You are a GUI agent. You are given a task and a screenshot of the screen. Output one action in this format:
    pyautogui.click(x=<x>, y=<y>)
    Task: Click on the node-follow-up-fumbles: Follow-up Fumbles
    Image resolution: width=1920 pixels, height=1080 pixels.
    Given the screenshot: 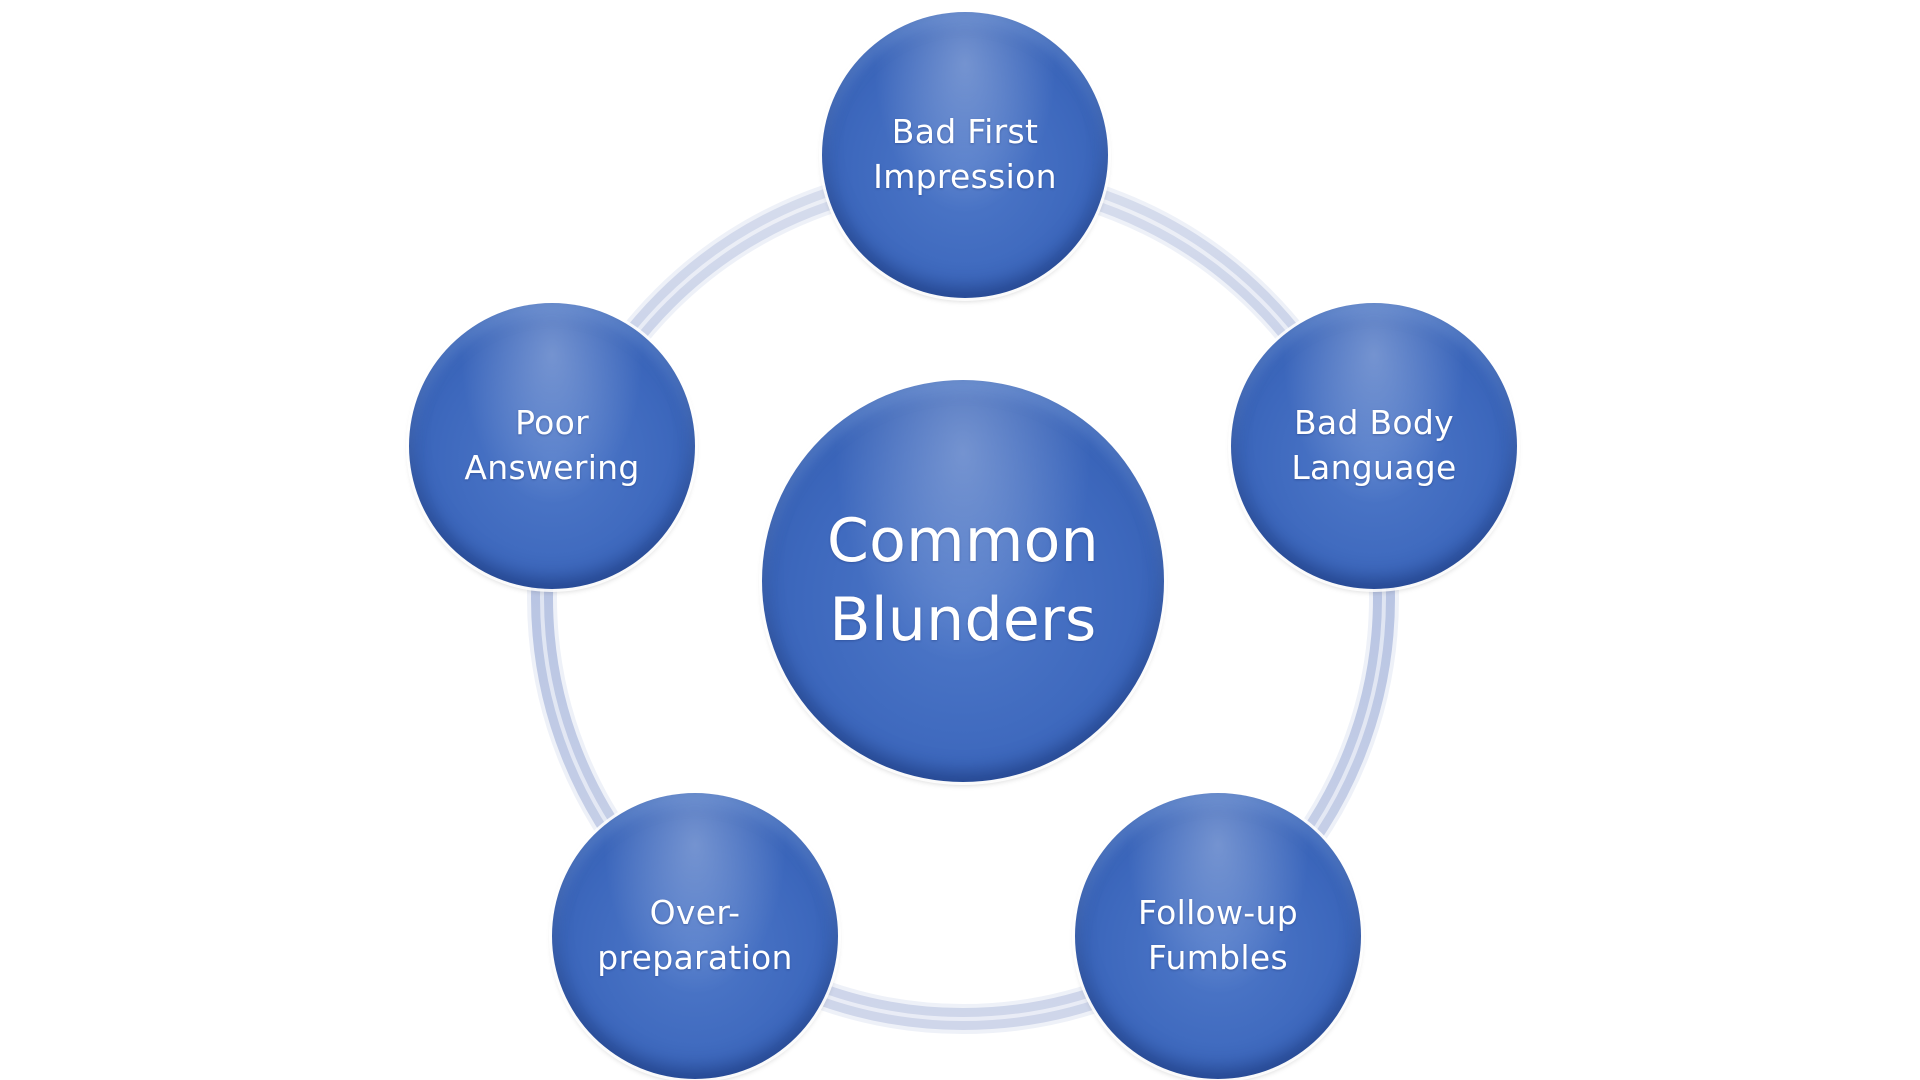 What is the action you would take?
    pyautogui.click(x=1218, y=936)
    